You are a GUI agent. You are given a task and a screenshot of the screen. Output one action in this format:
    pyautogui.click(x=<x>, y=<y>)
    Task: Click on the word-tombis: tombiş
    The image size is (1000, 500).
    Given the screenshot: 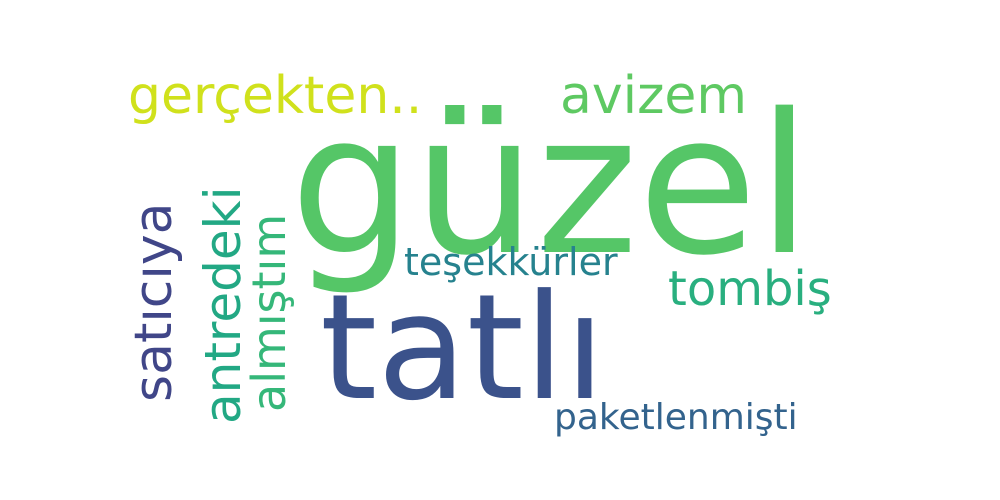 What is the action you would take?
    pyautogui.click(x=750, y=289)
    